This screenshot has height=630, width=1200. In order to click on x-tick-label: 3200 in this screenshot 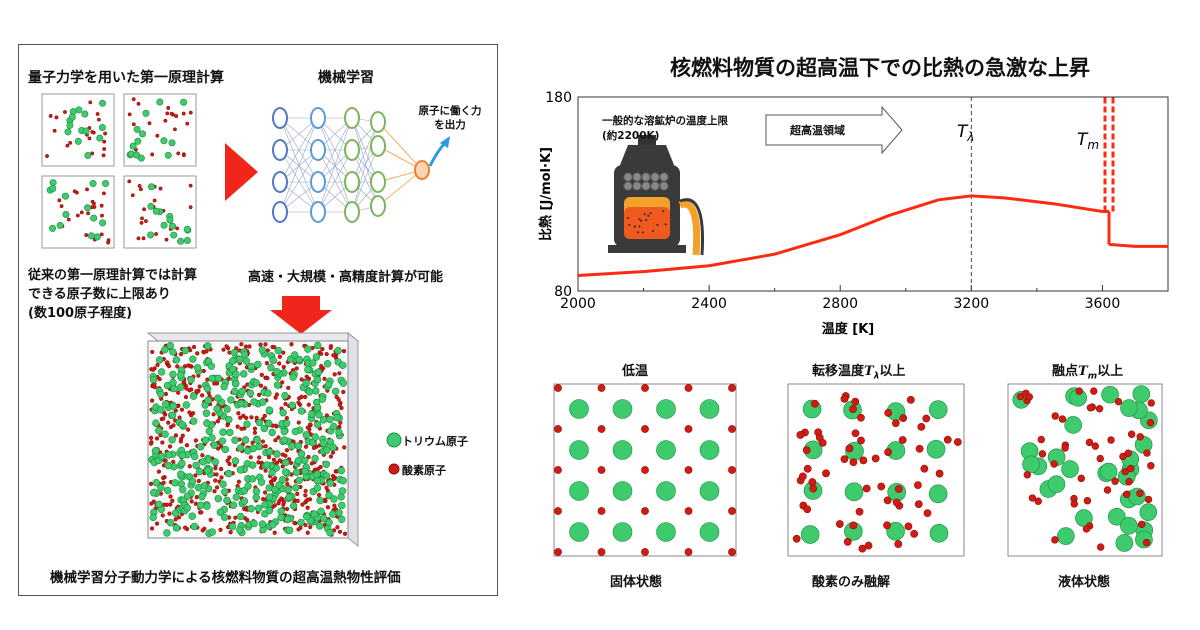, I will do `click(972, 304)`.